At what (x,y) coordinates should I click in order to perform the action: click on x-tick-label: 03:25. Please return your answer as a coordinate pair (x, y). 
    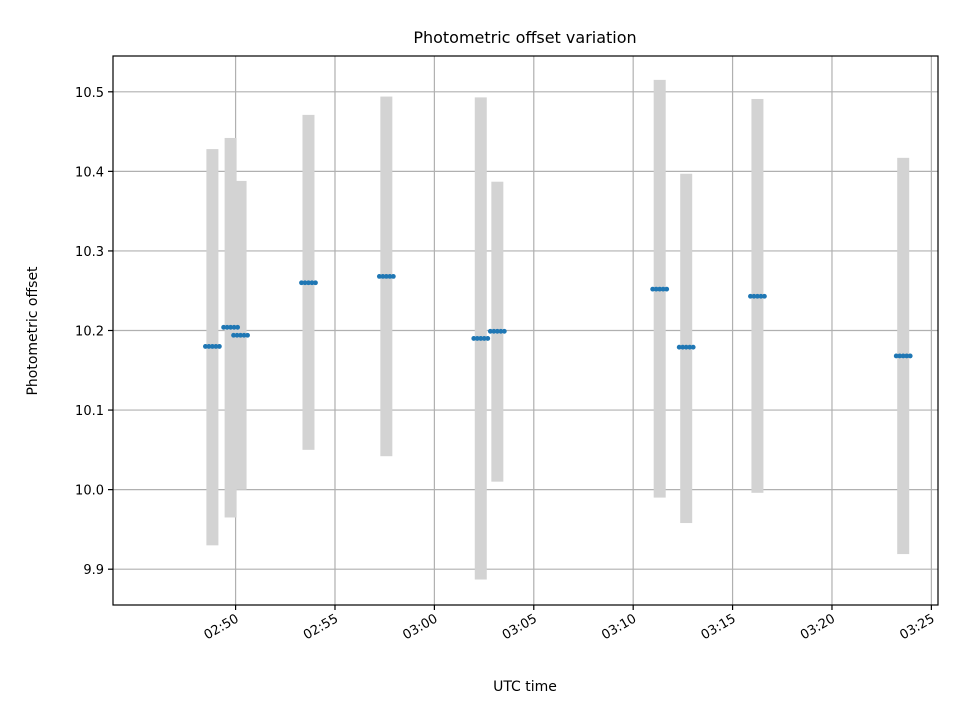
    Looking at the image, I should click on (917, 627).